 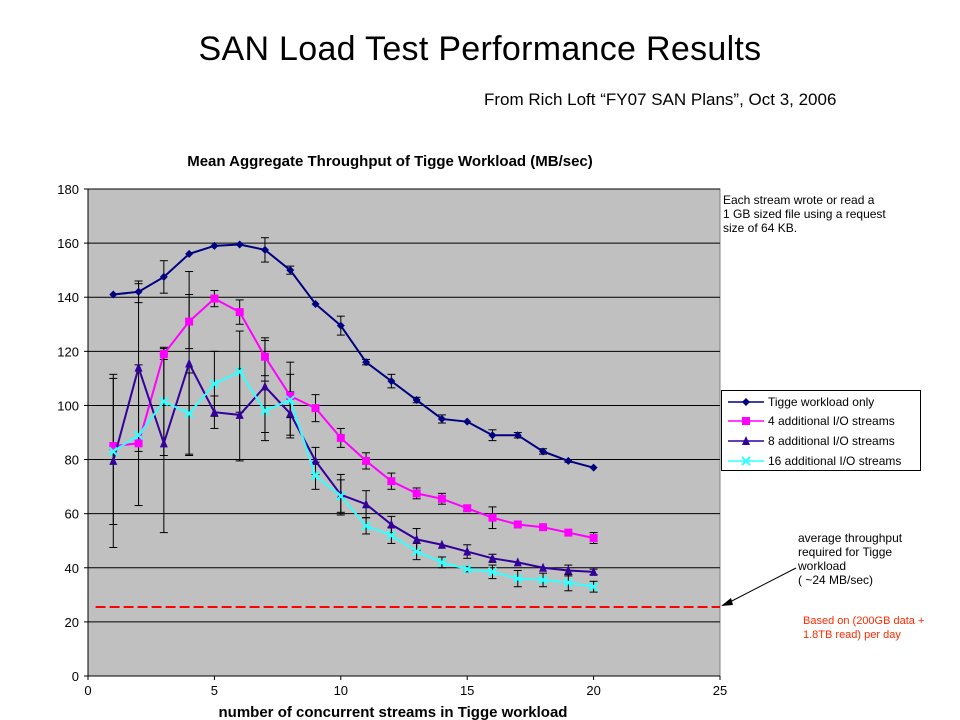 I want to click on legend-label: 8 additional I/O streams, so click(x=831, y=441).